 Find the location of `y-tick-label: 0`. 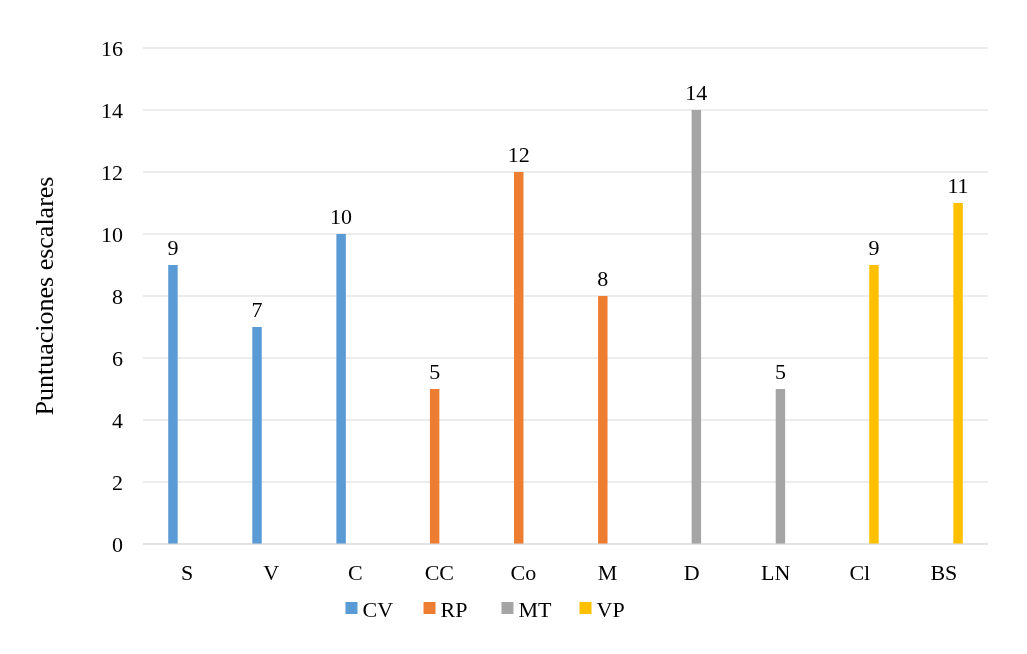

y-tick-label: 0 is located at coordinates (117, 544).